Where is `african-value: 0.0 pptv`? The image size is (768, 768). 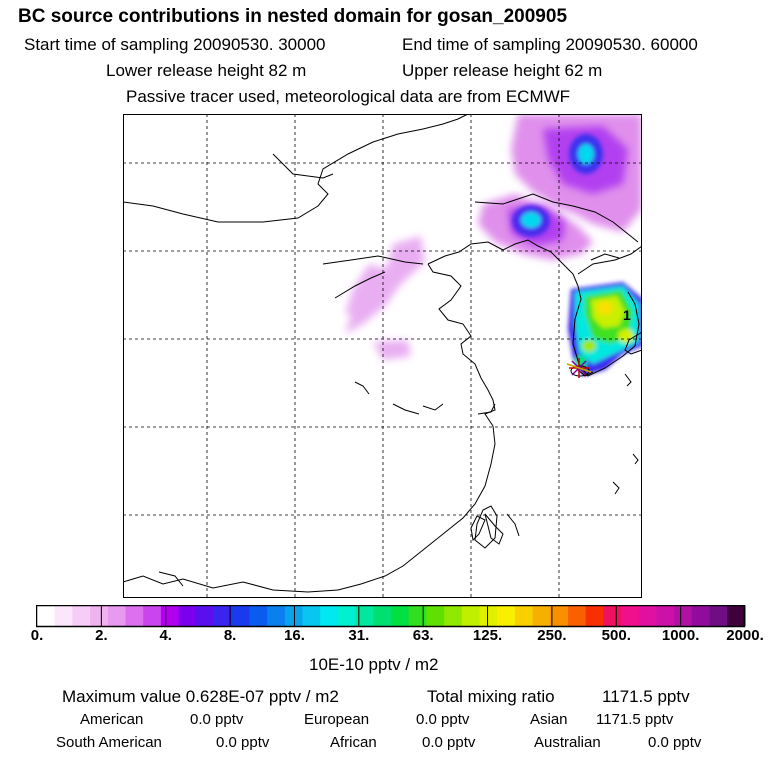
african-value: 0.0 pptv is located at coordinates (449, 742).